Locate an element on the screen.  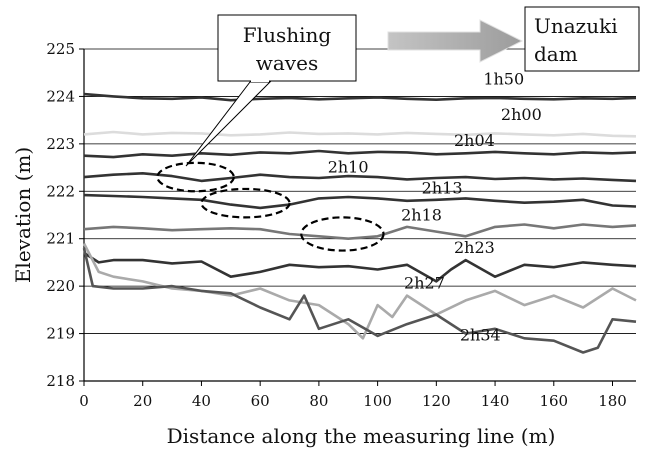
unazuki-dam-box: Unazuki dam is located at coordinates (582, 39).